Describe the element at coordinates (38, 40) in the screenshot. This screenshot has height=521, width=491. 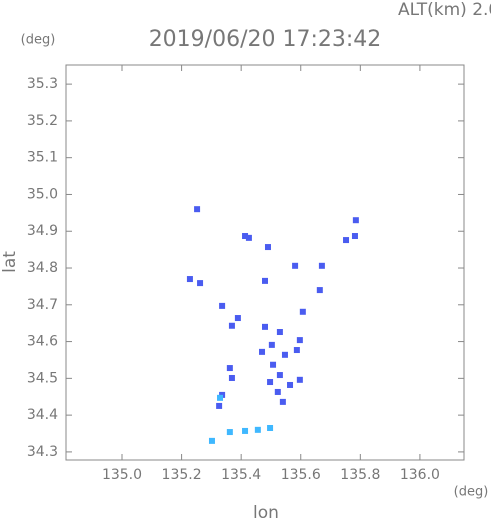
I see `y-unit: (deg)` at that location.